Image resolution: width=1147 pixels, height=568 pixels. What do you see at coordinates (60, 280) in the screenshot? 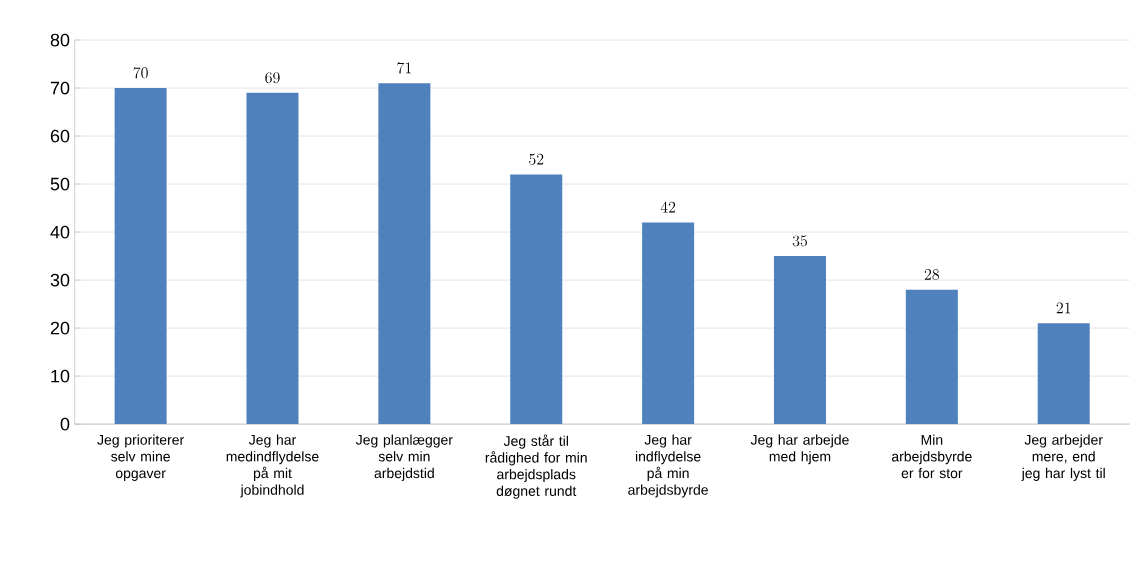
I see `y-tick-label: 30` at bounding box center [60, 280].